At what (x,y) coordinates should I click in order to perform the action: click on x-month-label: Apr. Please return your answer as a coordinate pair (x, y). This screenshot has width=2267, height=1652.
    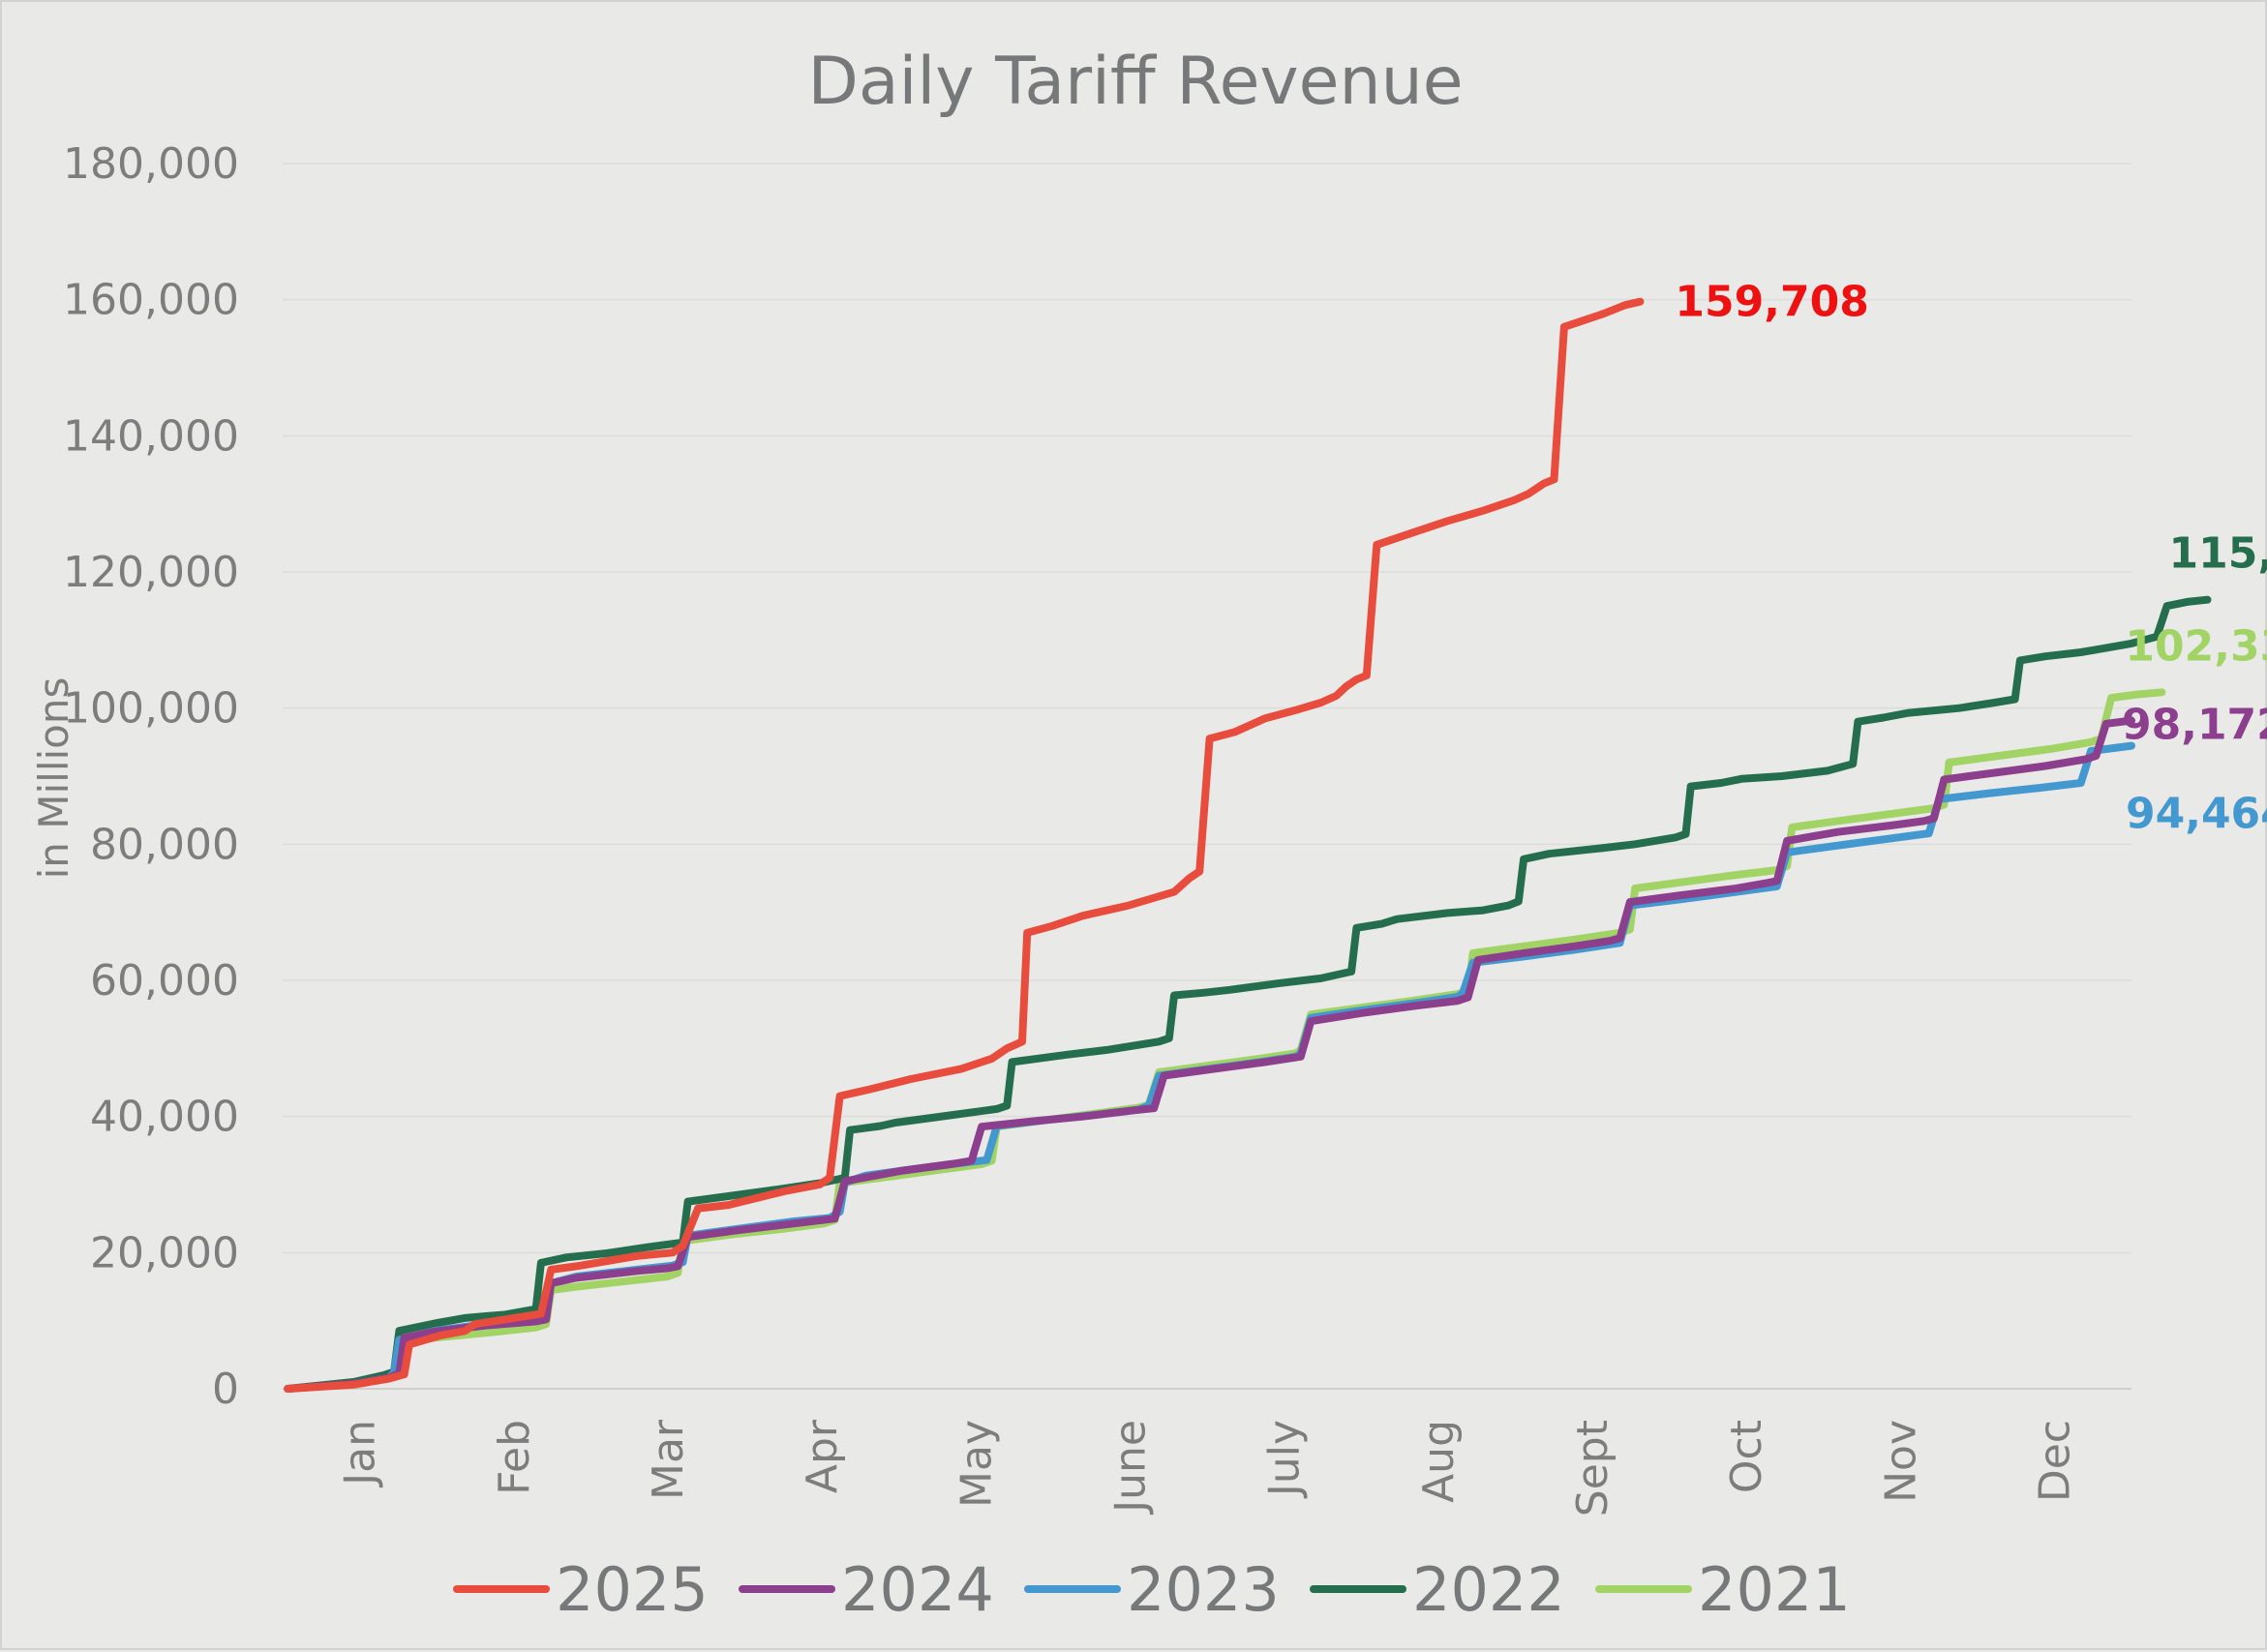
    Looking at the image, I should click on (822, 1456).